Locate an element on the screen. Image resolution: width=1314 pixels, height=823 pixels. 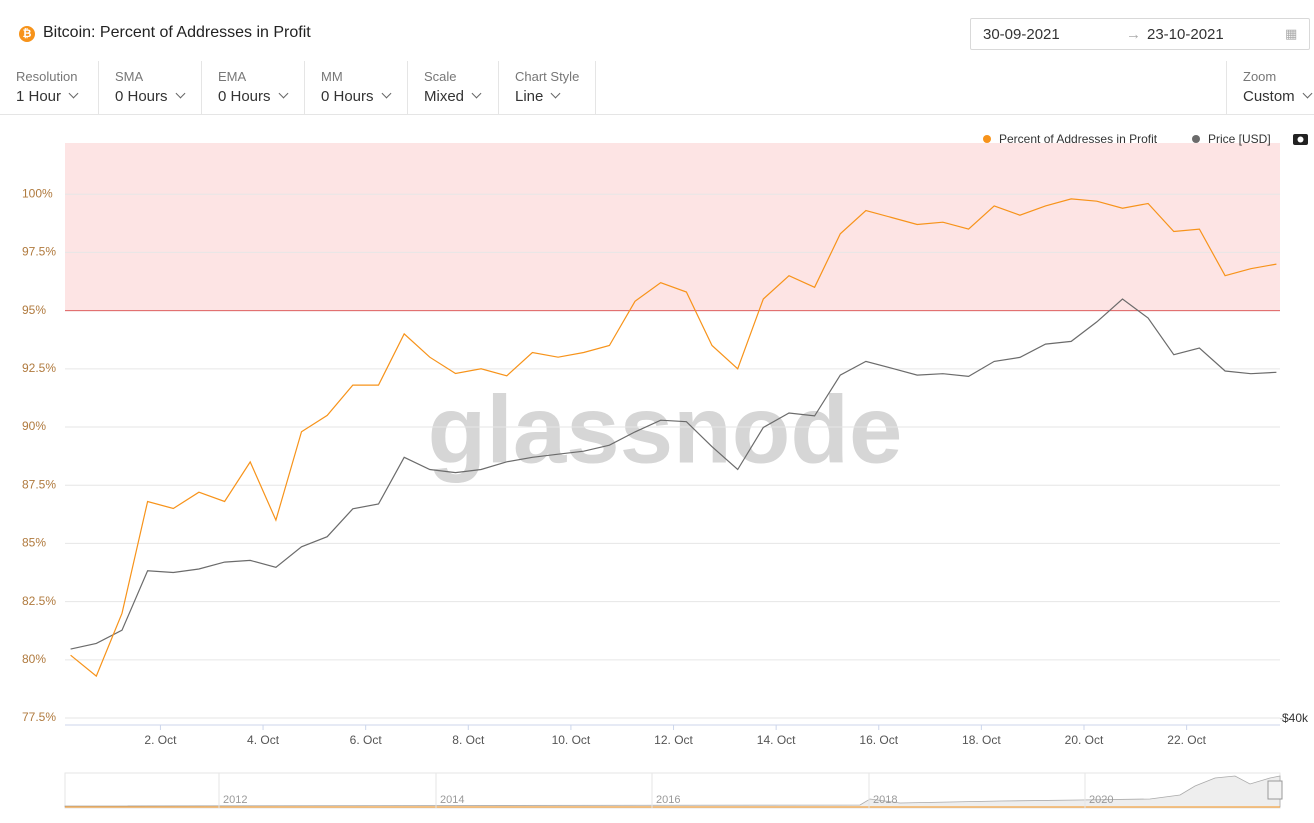
control-label: Chart Style is located at coordinates (547, 76).